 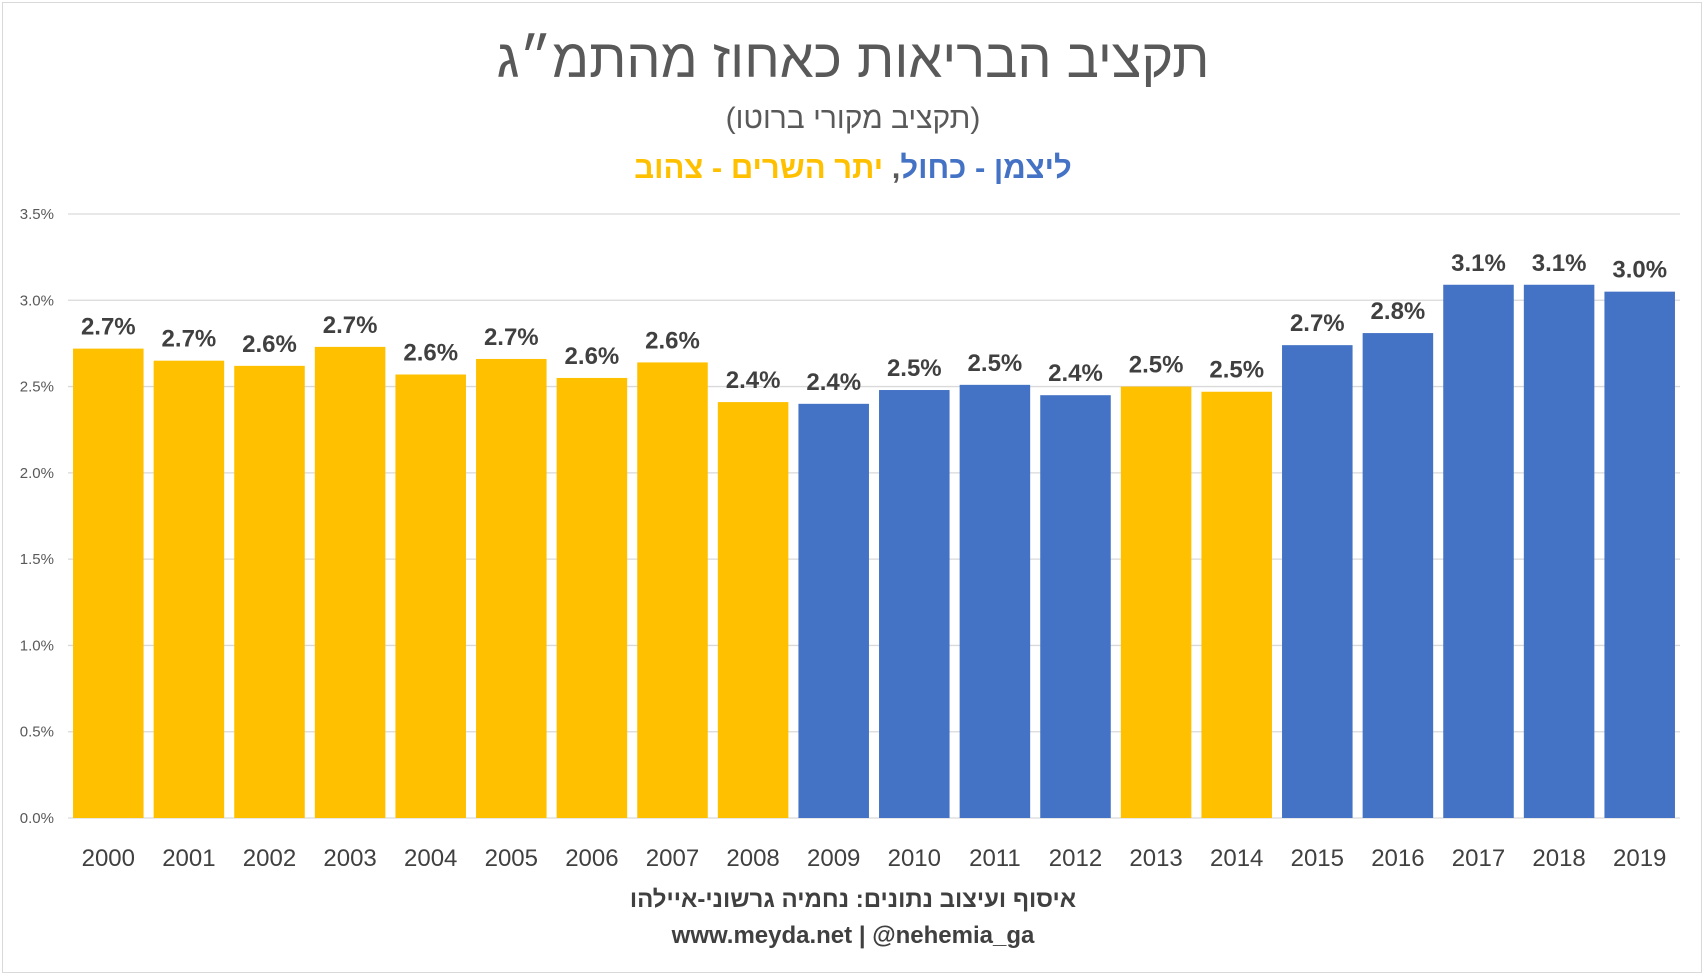 I want to click on chart-legend: ליצמן - כחול, יתר השרים - צהוב, so click(x=853, y=168).